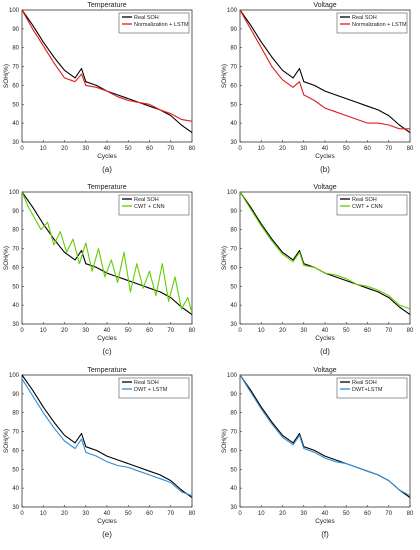 This screenshot has width=420, height=550. I want to click on legend-label: CWT + CNN, so click(149, 207).